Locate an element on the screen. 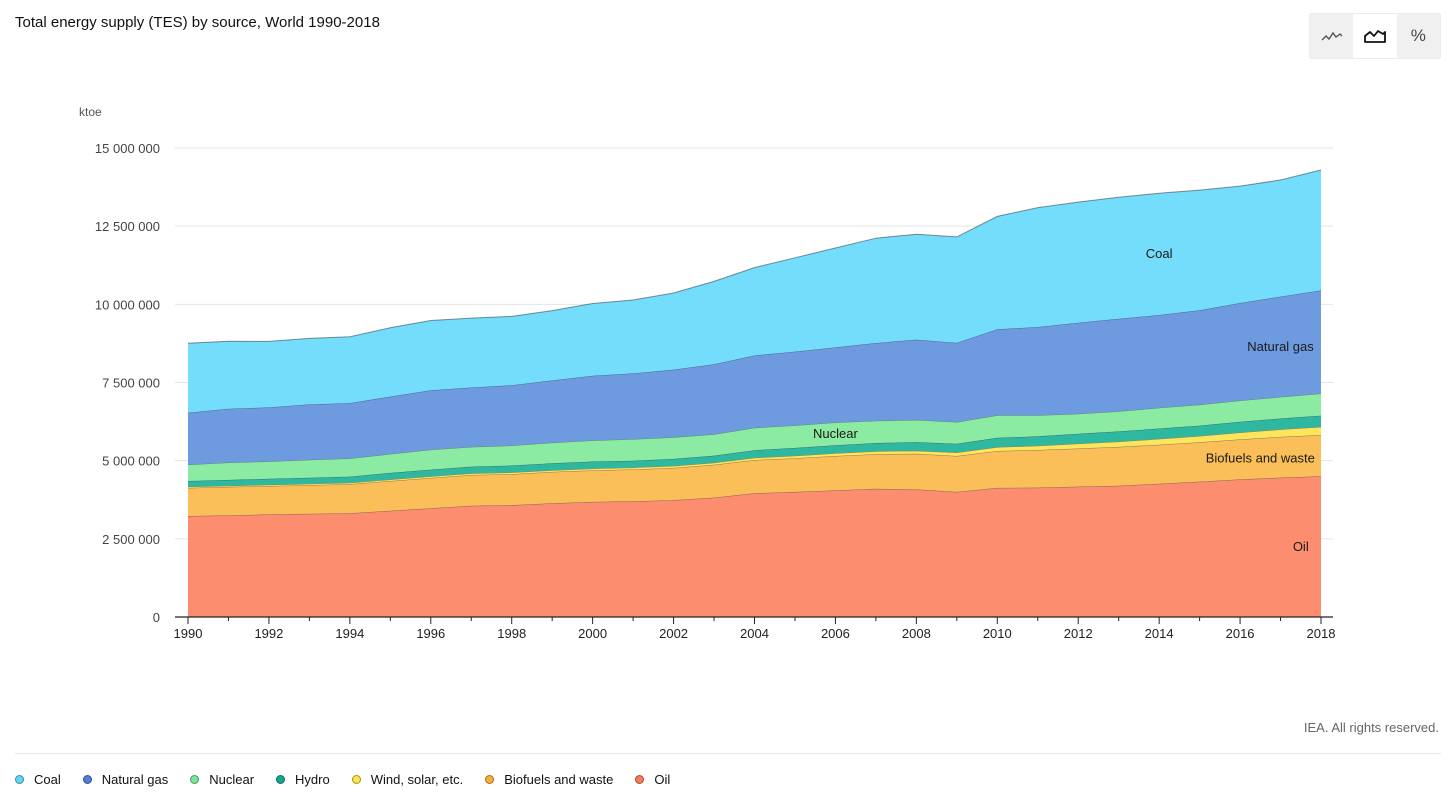  legend-item-hydro: Hydro is located at coordinates (303, 779).